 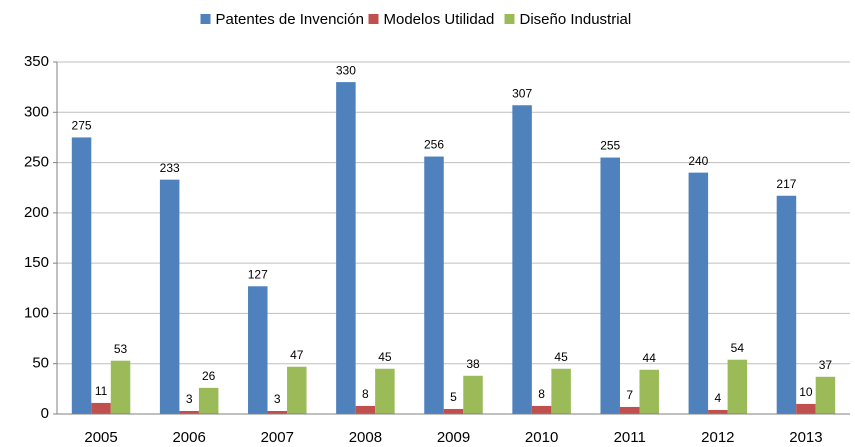 What do you see at coordinates (36, 312) in the screenshot?
I see `y-tick-label: 100` at bounding box center [36, 312].